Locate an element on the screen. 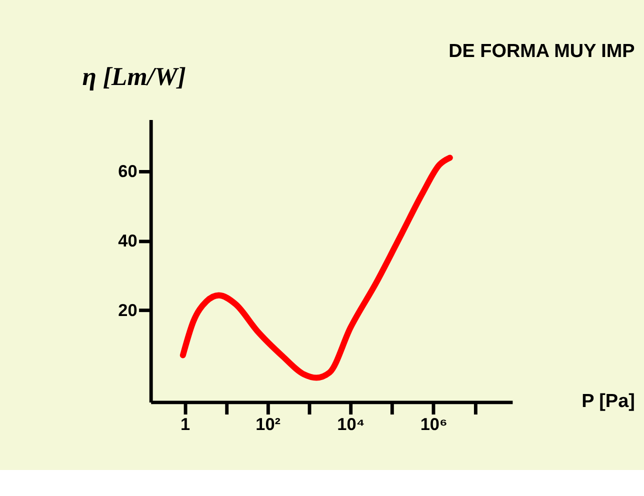  x-axis-title: P [Pa] is located at coordinates (608, 401).